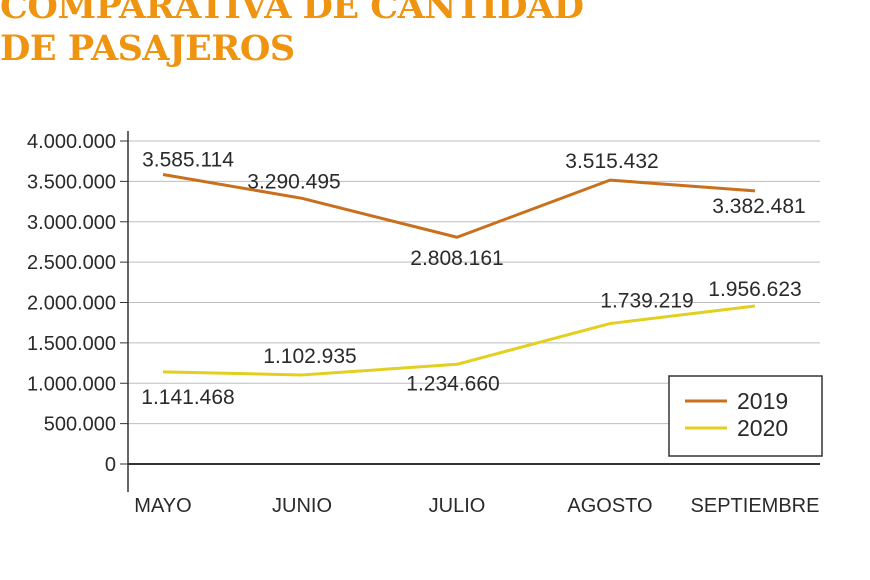  What do you see at coordinates (71, 344) in the screenshot?
I see `y-tick-label: 1.500.000` at bounding box center [71, 344].